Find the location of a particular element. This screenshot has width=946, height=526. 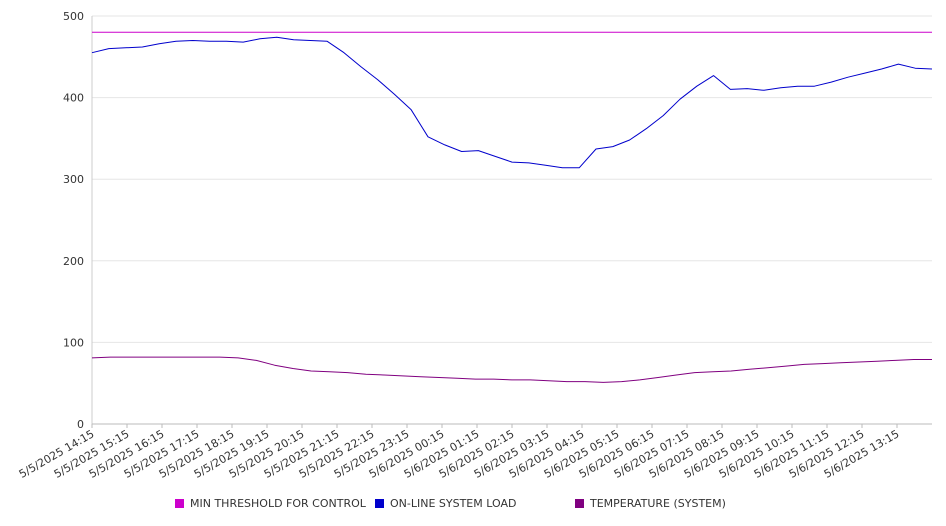

y-tick-label: 100 is located at coordinates (73, 342).